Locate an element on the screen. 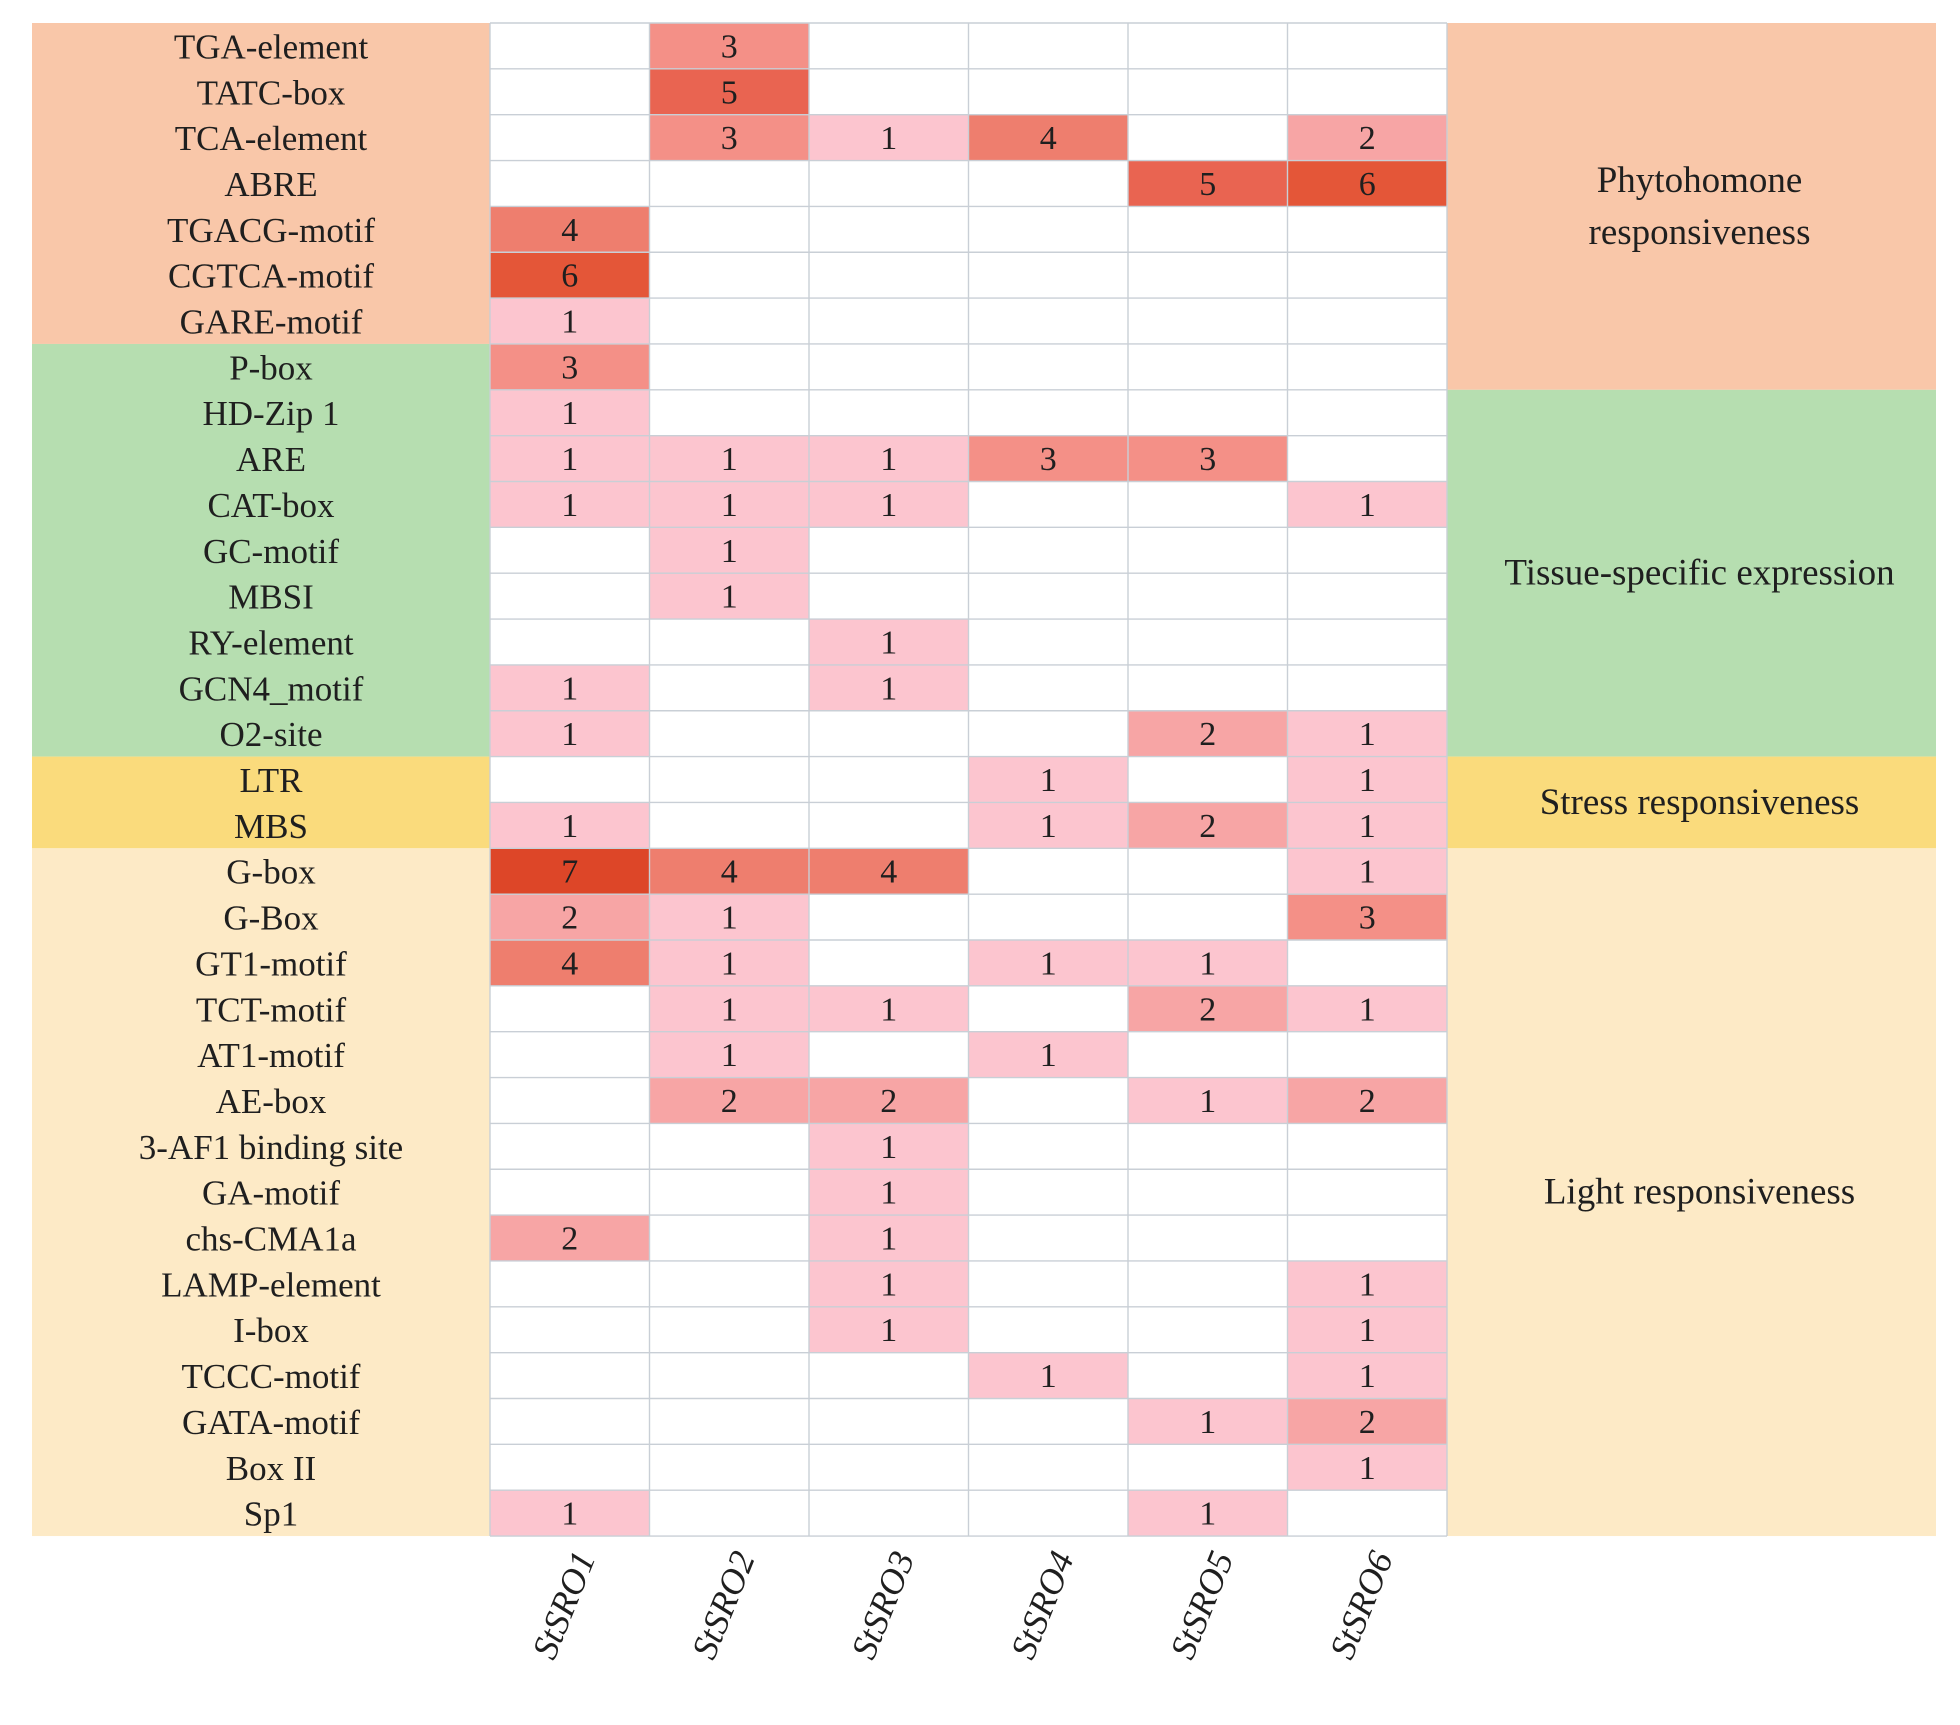 Image resolution: width=1960 pixels, height=1725 pixels. row-label: Box II is located at coordinates (271, 1468).